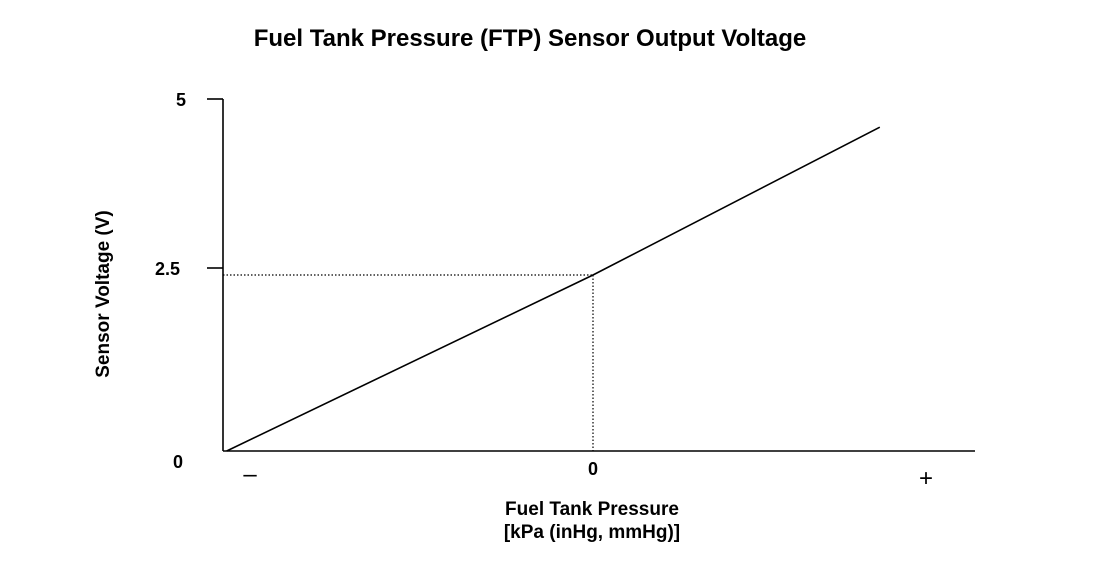 The height and width of the screenshot is (568, 1120). What do you see at coordinates (926, 478) in the screenshot?
I see `x-tick-label-positive: +` at bounding box center [926, 478].